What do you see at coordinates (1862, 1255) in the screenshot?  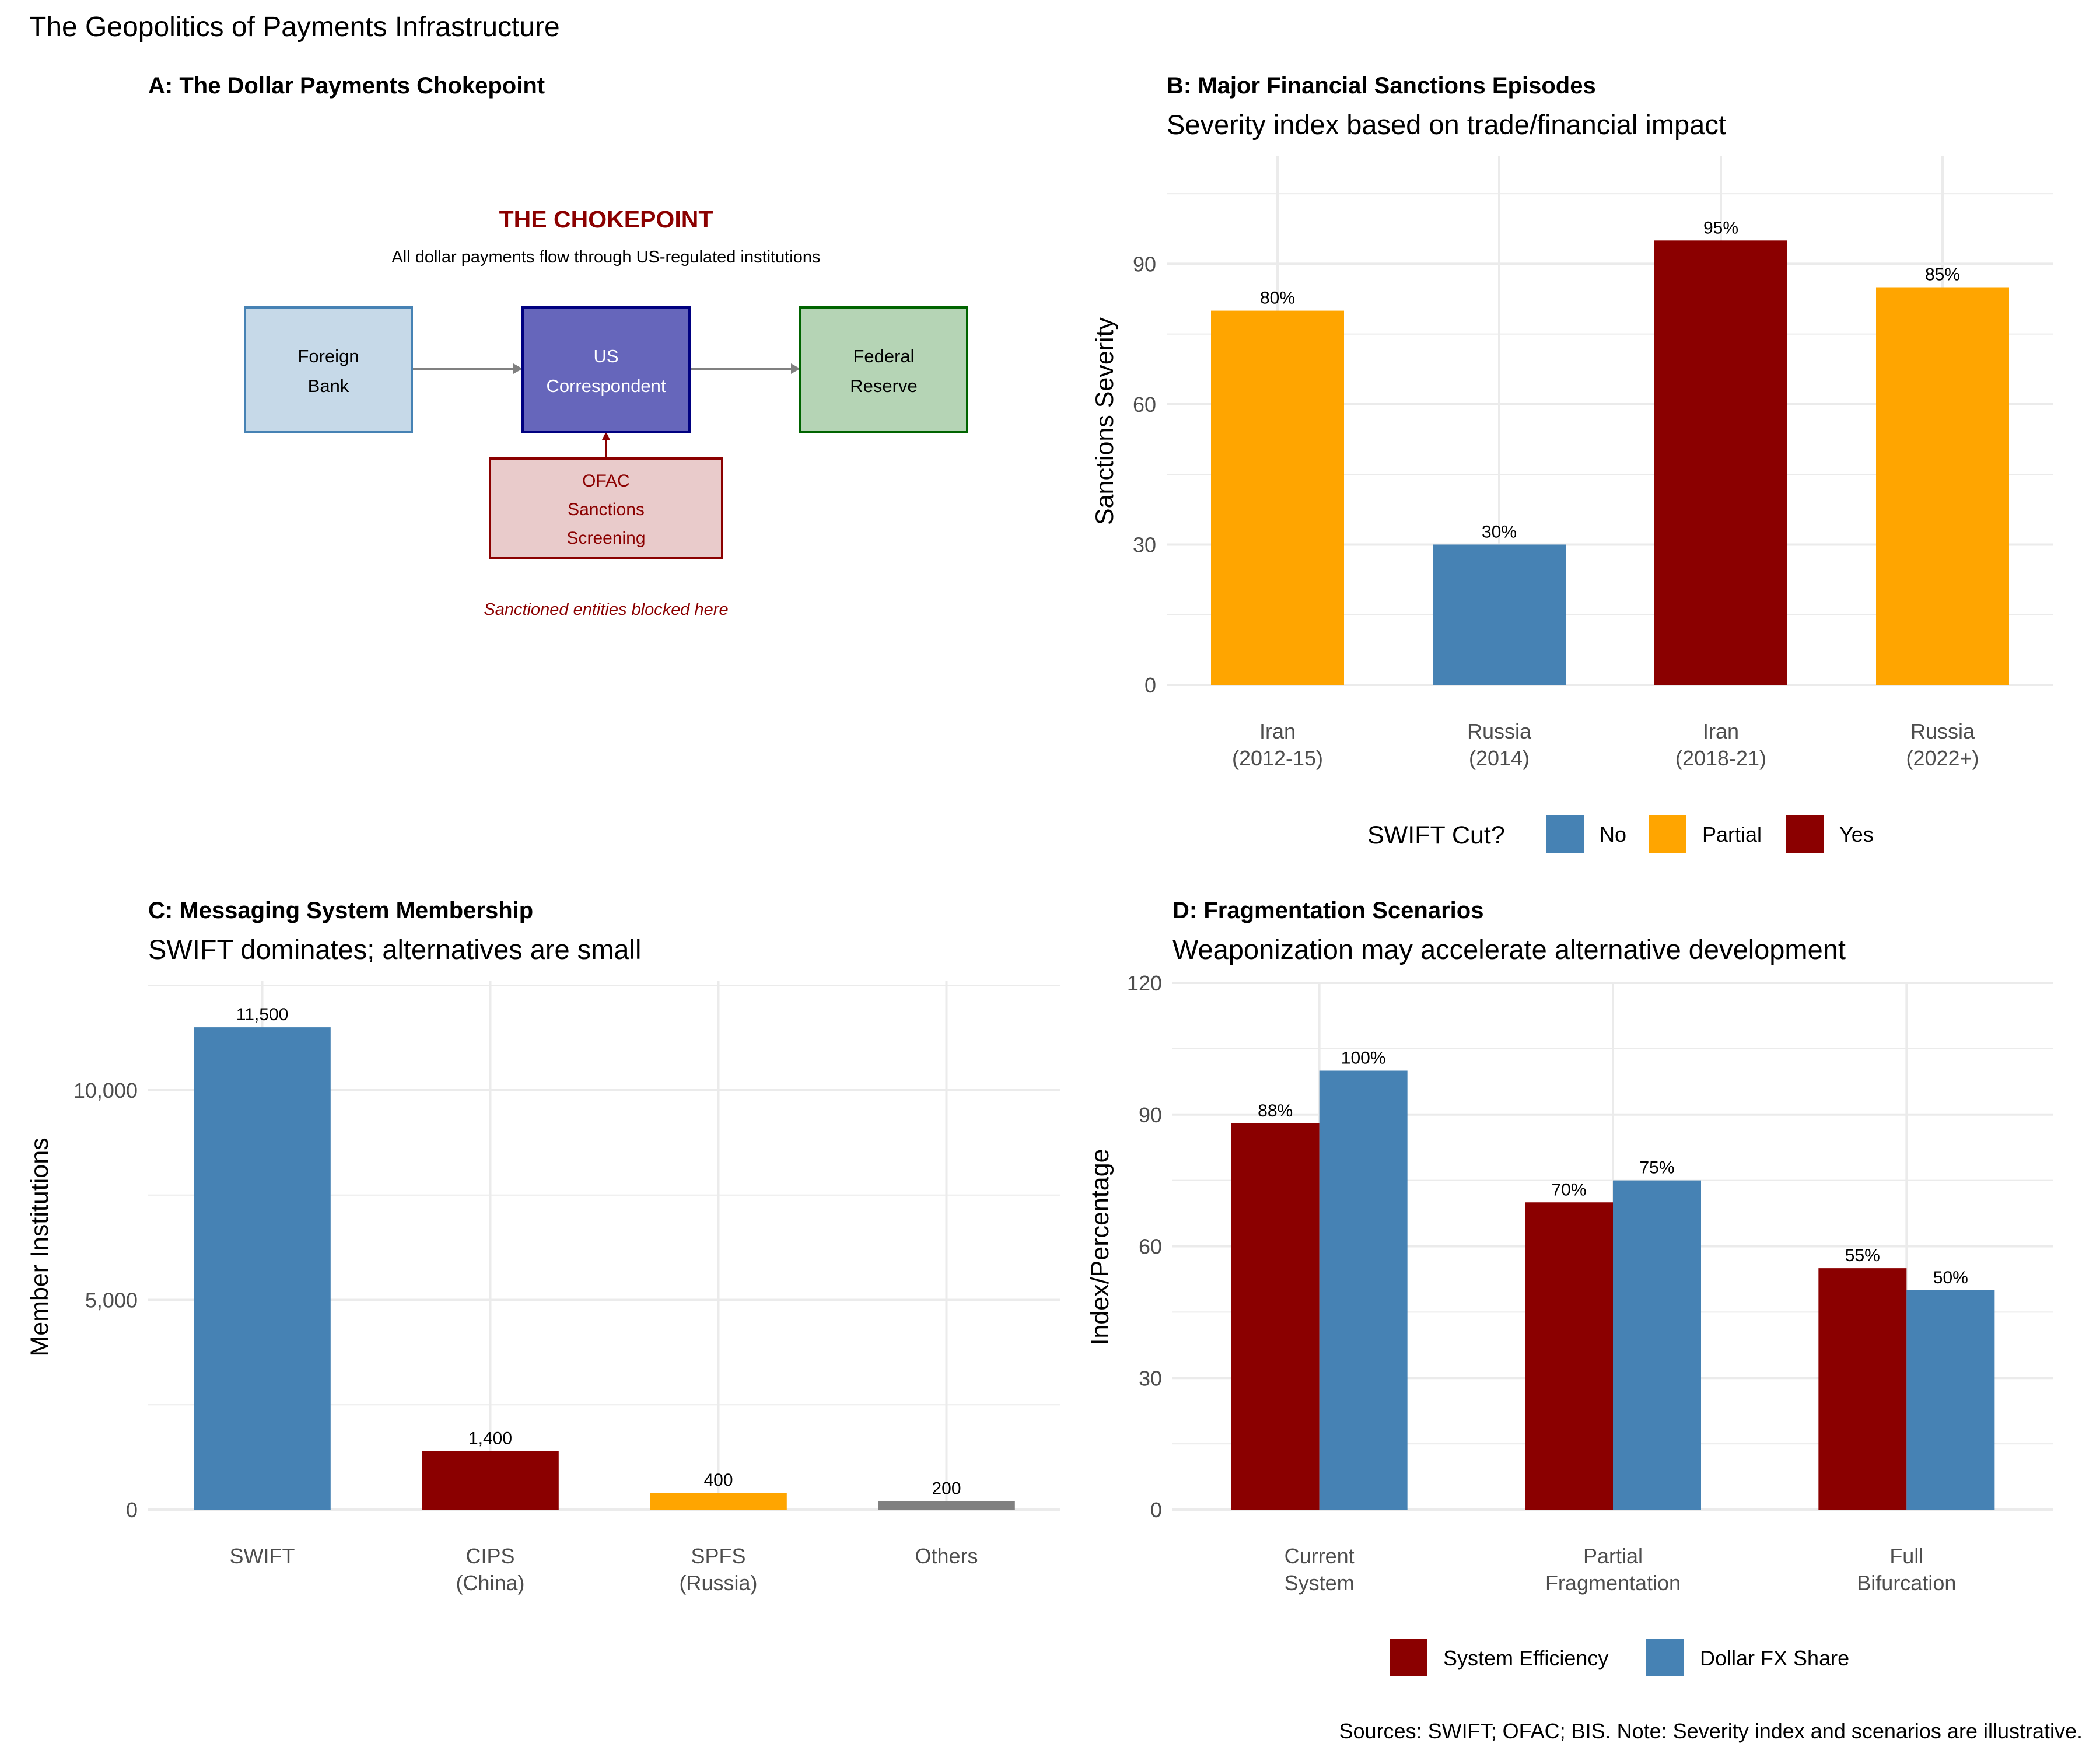 I see `data-label: 55%` at bounding box center [1862, 1255].